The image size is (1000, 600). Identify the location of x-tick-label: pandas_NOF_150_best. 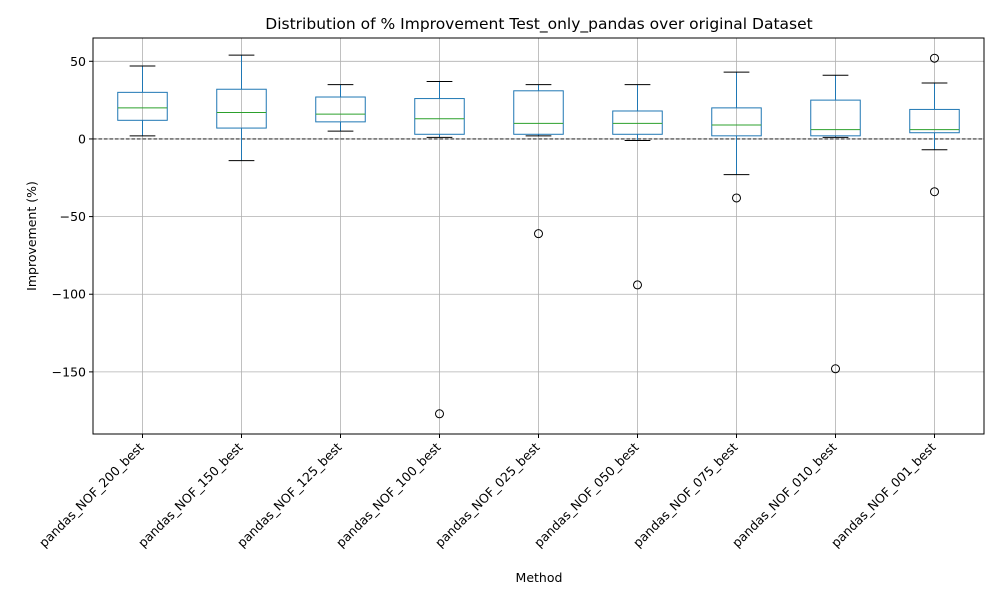
(190, 494).